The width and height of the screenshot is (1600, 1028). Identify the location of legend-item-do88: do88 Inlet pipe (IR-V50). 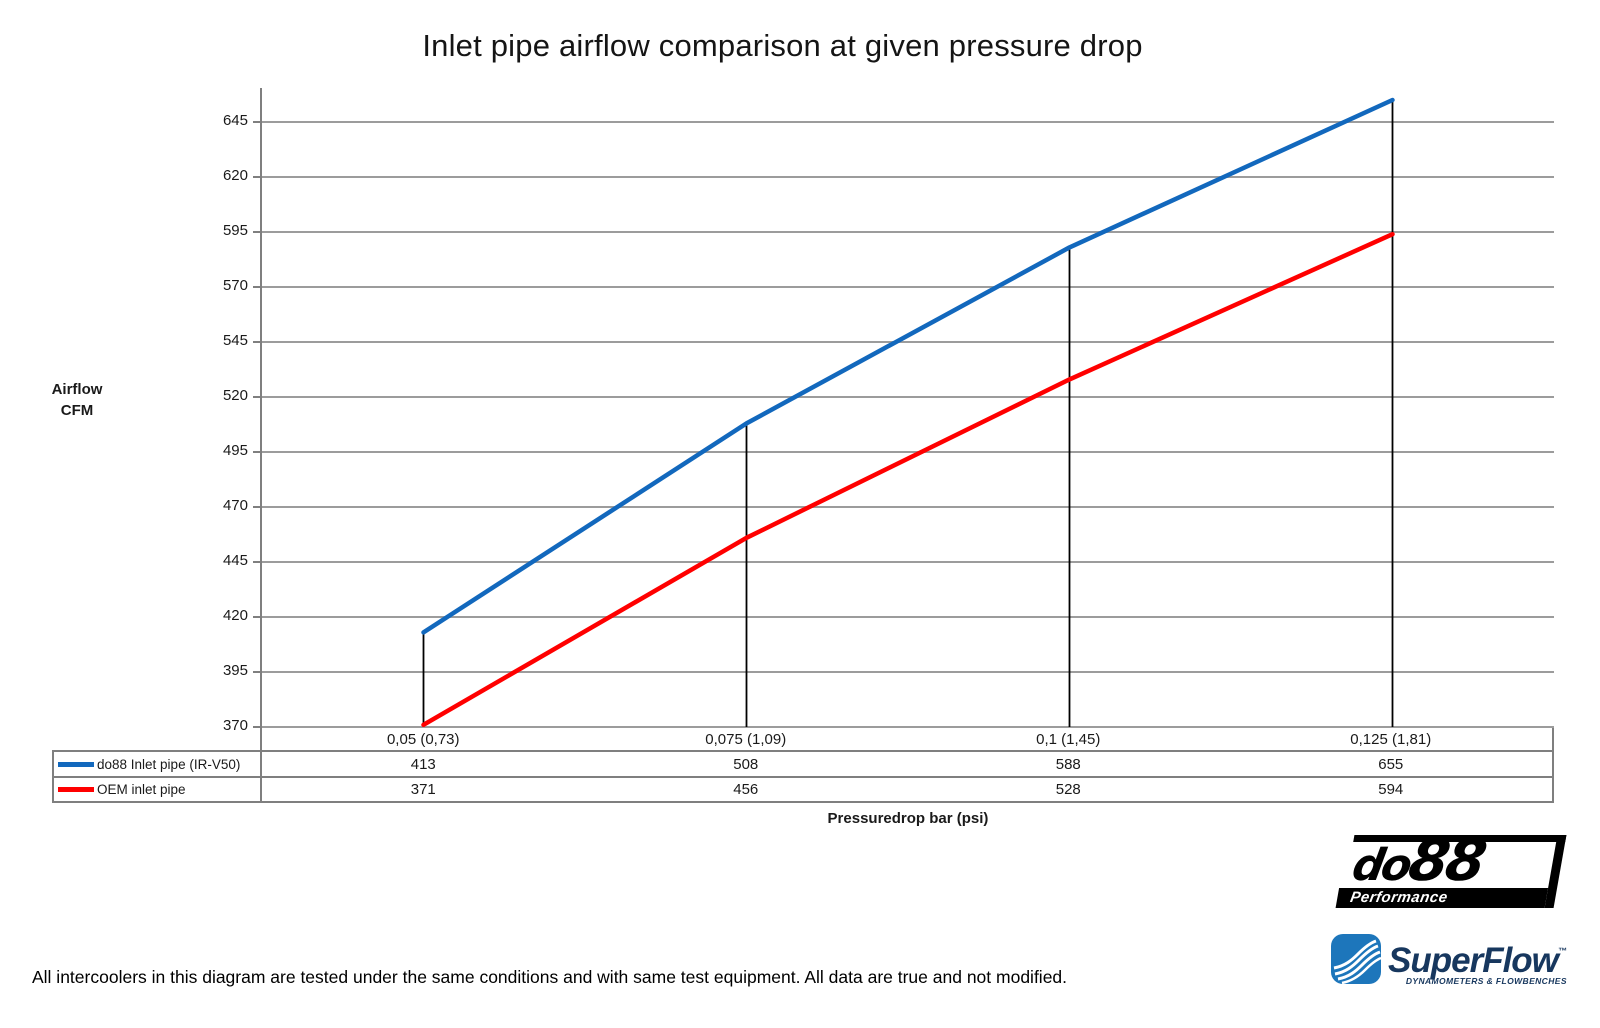
(157, 765).